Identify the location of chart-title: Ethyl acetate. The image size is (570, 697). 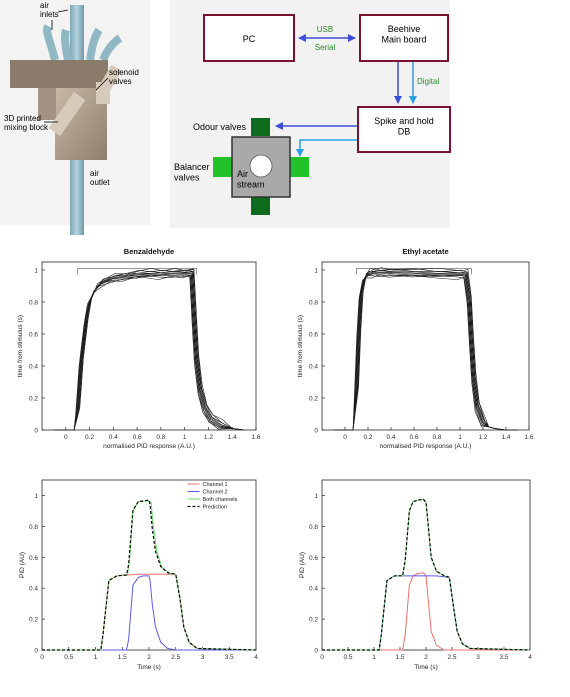
(425, 251).